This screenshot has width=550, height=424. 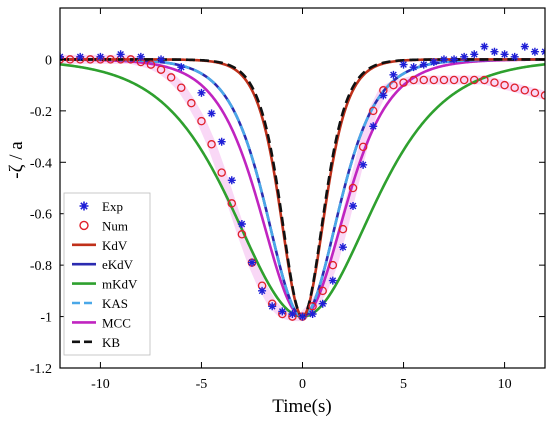 I want to click on legend-label-exp: Exp, so click(x=112, y=206).